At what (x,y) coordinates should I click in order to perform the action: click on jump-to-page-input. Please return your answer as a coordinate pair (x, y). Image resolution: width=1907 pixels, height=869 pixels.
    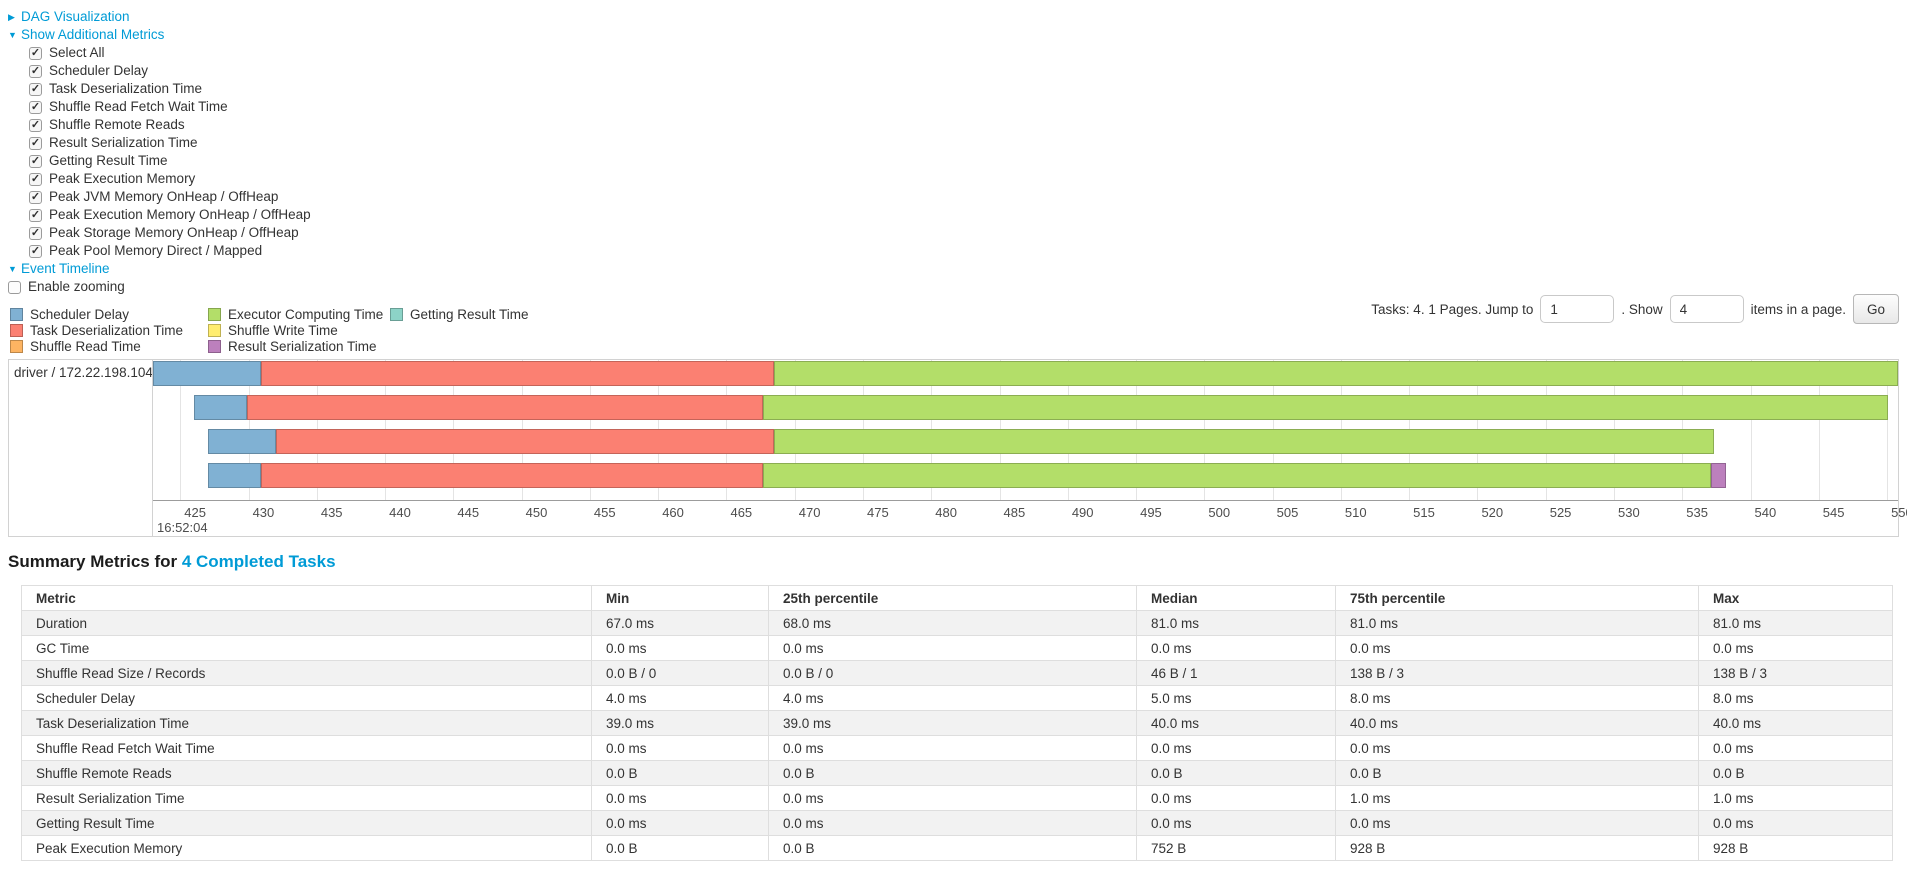
    Looking at the image, I should click on (1577, 309).